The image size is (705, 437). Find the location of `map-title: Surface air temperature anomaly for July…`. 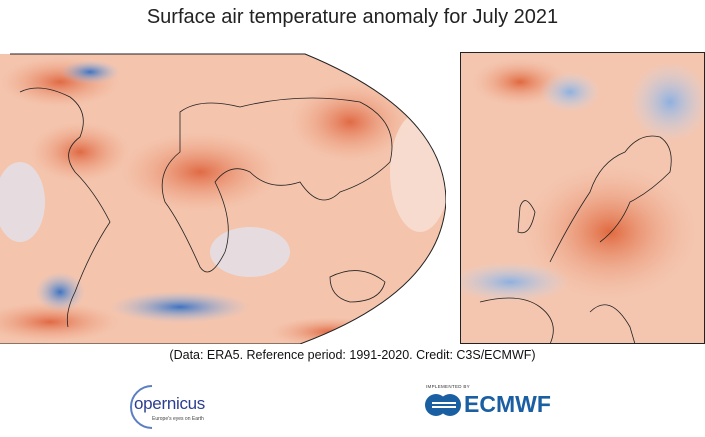

map-title: Surface air temperature anomaly for July… is located at coordinates (352, 17).